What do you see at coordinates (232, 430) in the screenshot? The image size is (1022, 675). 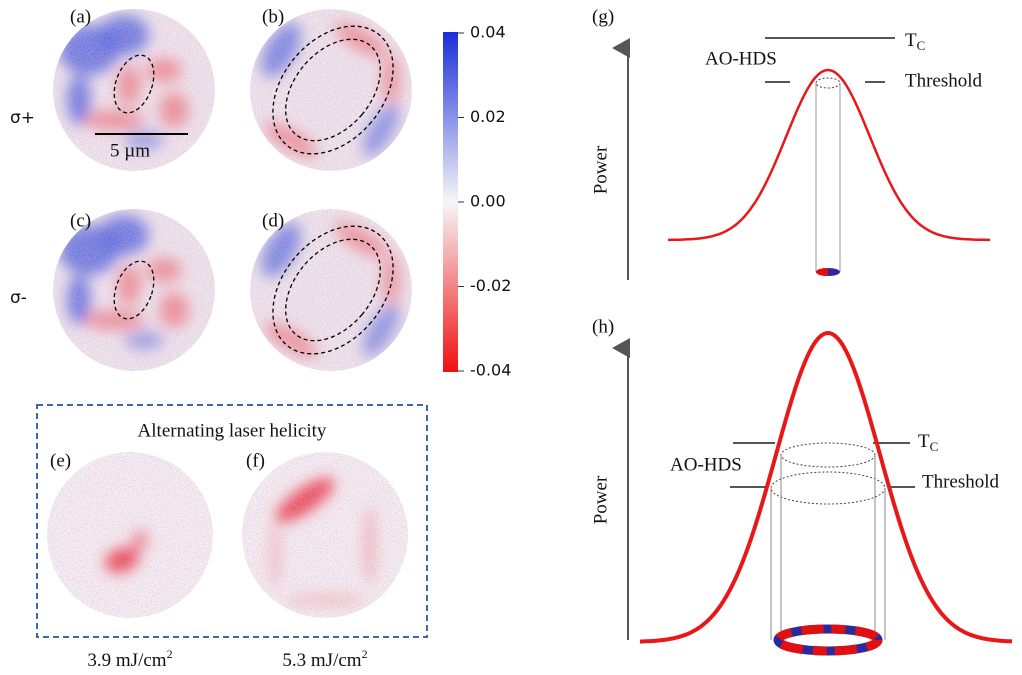 I see `box-title: Alternating laser helicity` at bounding box center [232, 430].